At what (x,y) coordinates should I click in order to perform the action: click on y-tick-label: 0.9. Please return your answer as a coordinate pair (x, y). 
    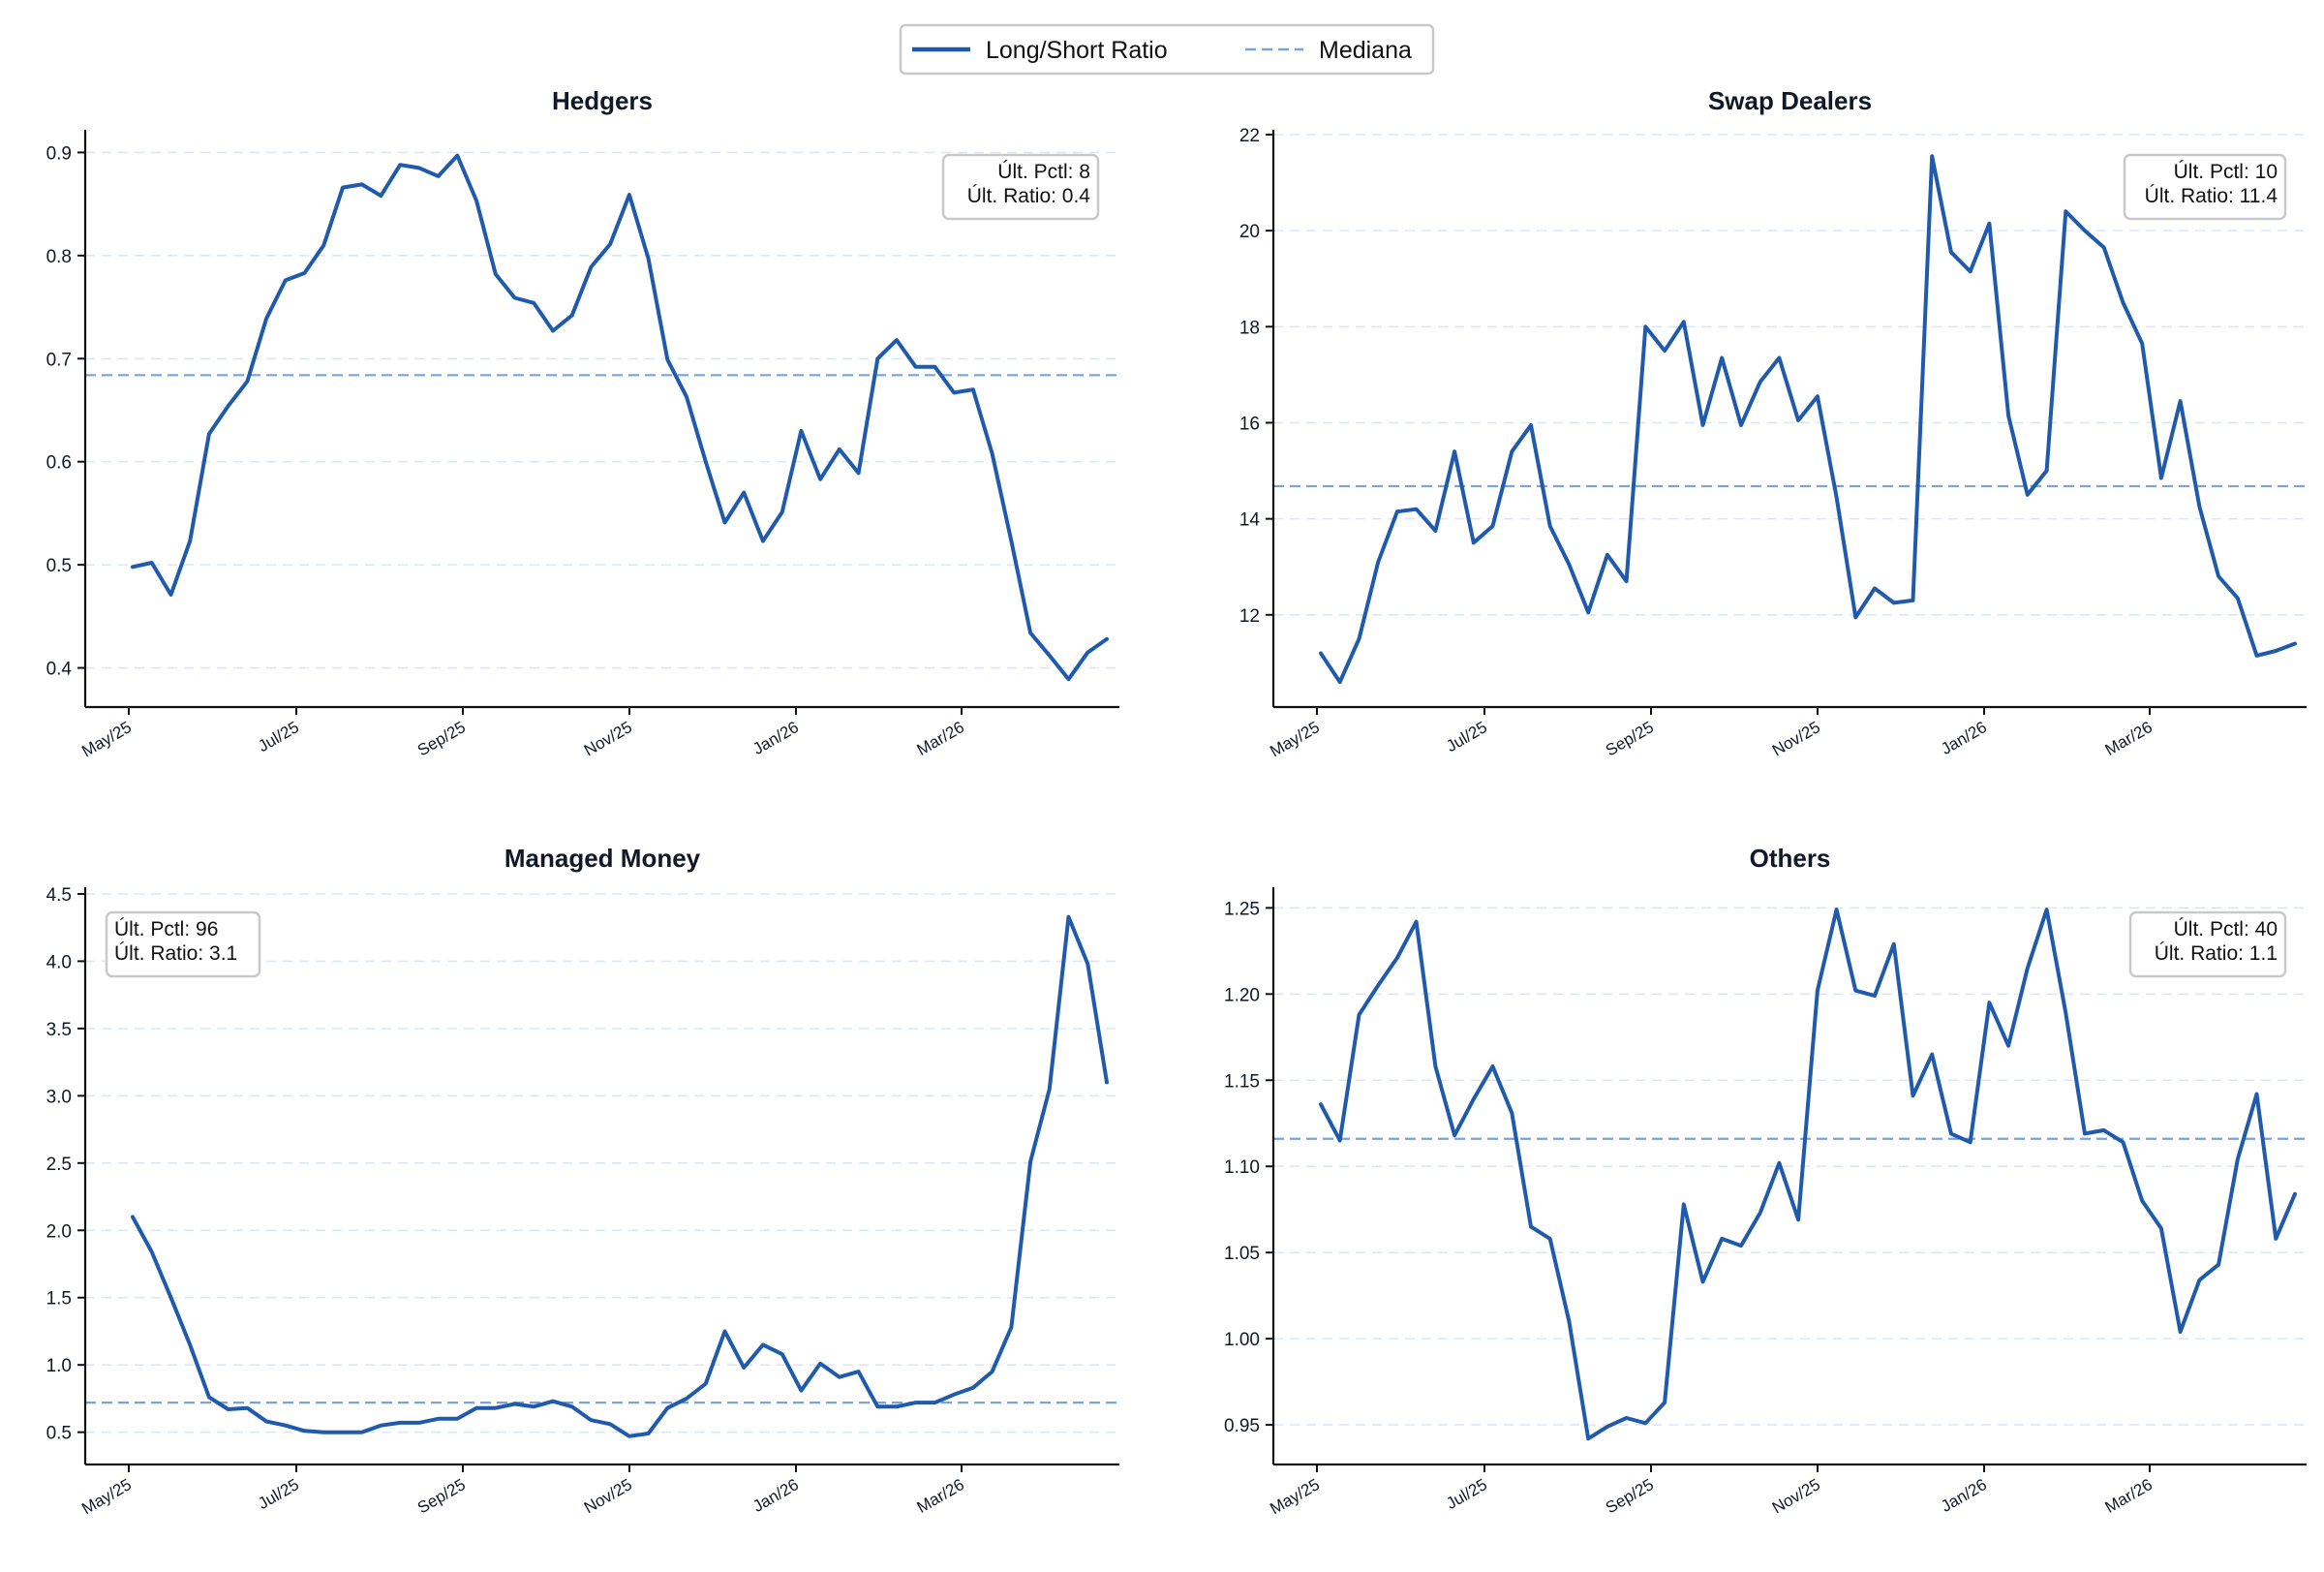
    Looking at the image, I should click on (59, 153).